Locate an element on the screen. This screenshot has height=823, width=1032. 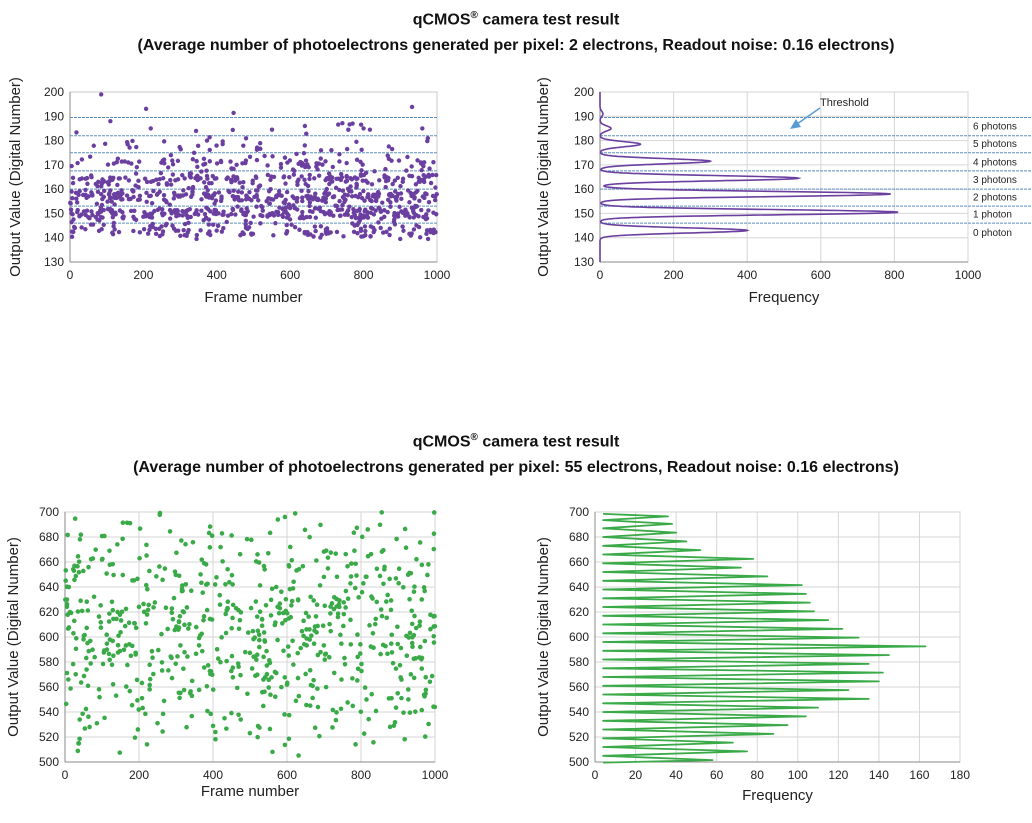
y-tick-label: 150 is located at coordinates (54, 213).